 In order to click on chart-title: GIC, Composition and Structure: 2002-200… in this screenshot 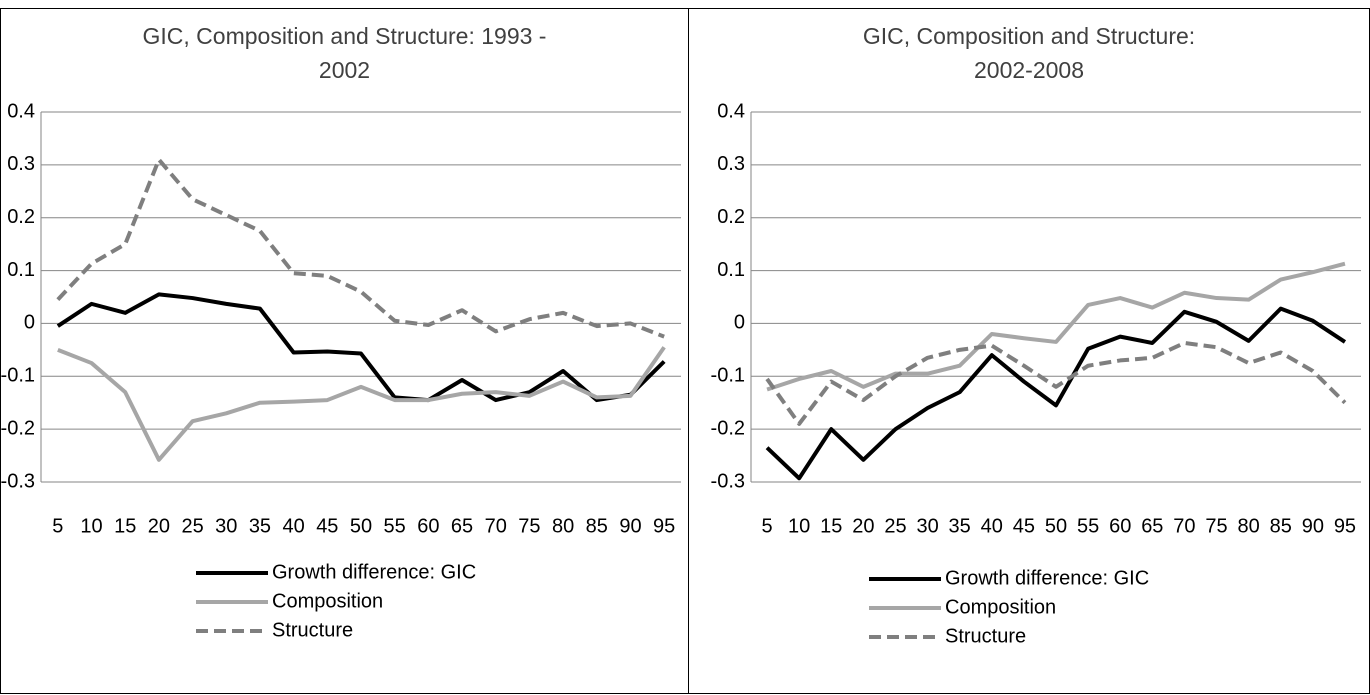, I will do `click(1029, 53)`.